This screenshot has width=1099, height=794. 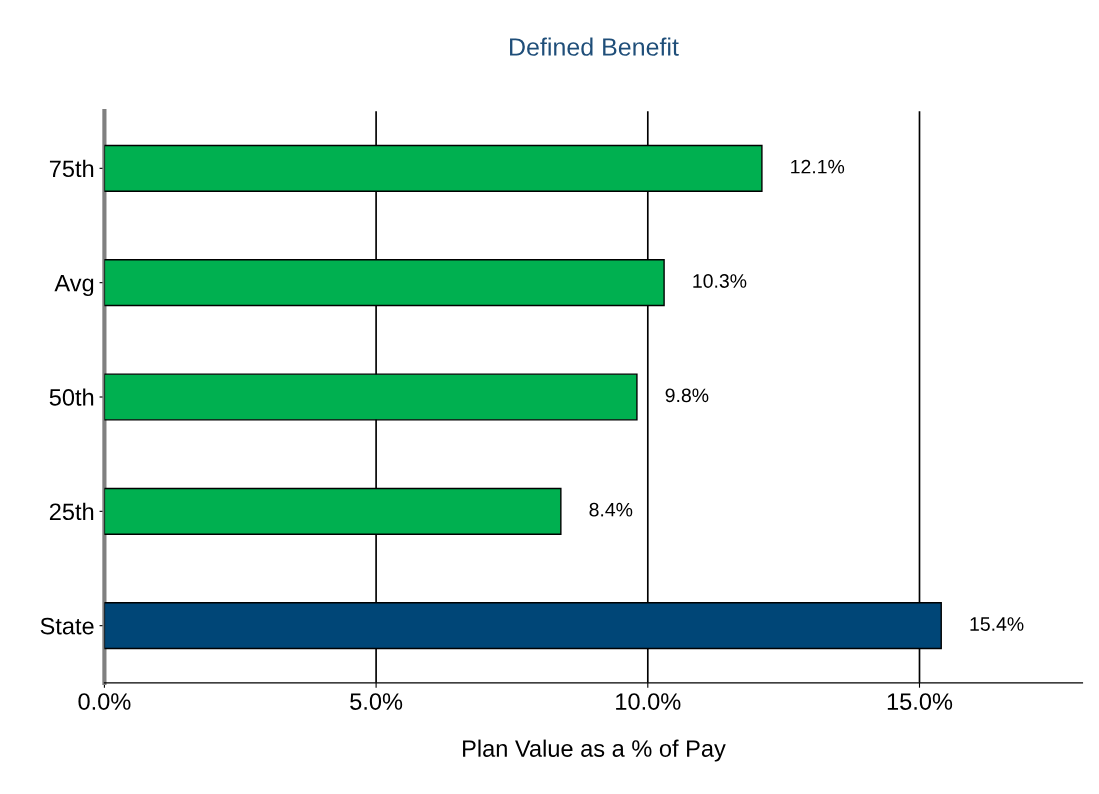 What do you see at coordinates (71, 168) in the screenshot?
I see `y-tick-label: 75th` at bounding box center [71, 168].